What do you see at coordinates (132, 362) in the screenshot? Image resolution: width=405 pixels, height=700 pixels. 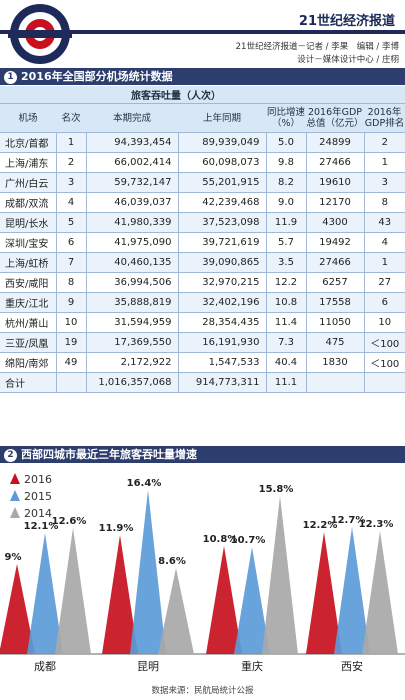 I see `table-cell: 2,172,922` at bounding box center [132, 362].